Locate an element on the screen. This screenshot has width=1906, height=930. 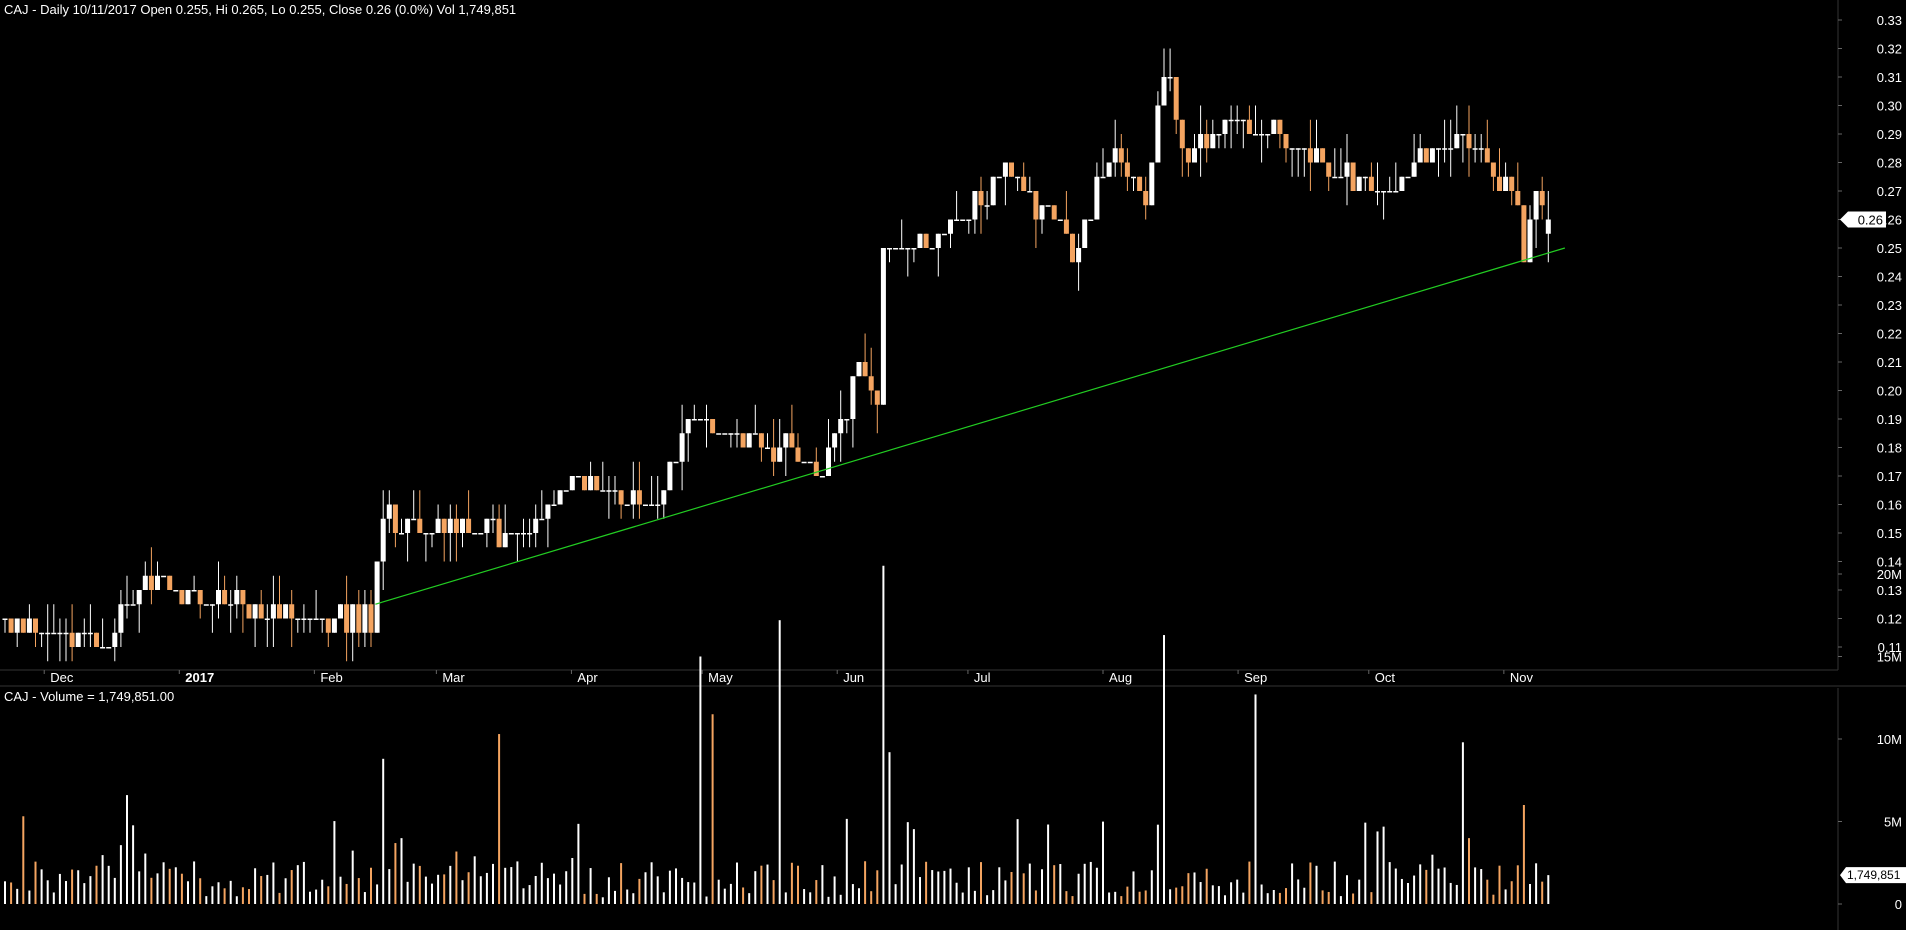
price-tick-label: 0.29 is located at coordinates (1889, 134).